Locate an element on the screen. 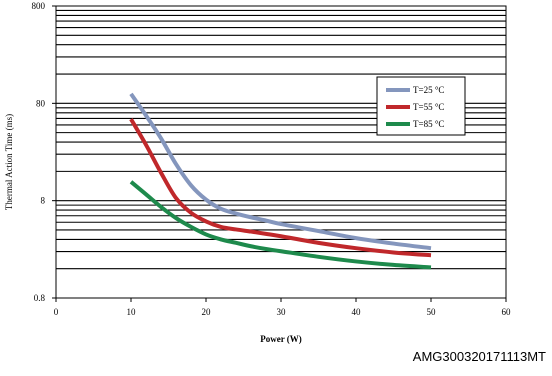  x-tick-label: 10 is located at coordinates (132, 312).